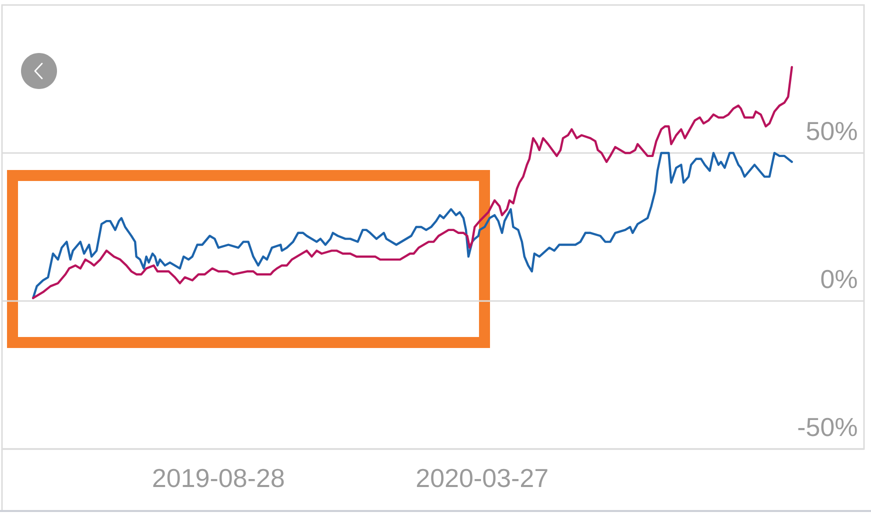 Image resolution: width=871 pixels, height=516 pixels. Describe the element at coordinates (218, 478) in the screenshot. I see `x-tick-label: 2019-08-28` at that location.